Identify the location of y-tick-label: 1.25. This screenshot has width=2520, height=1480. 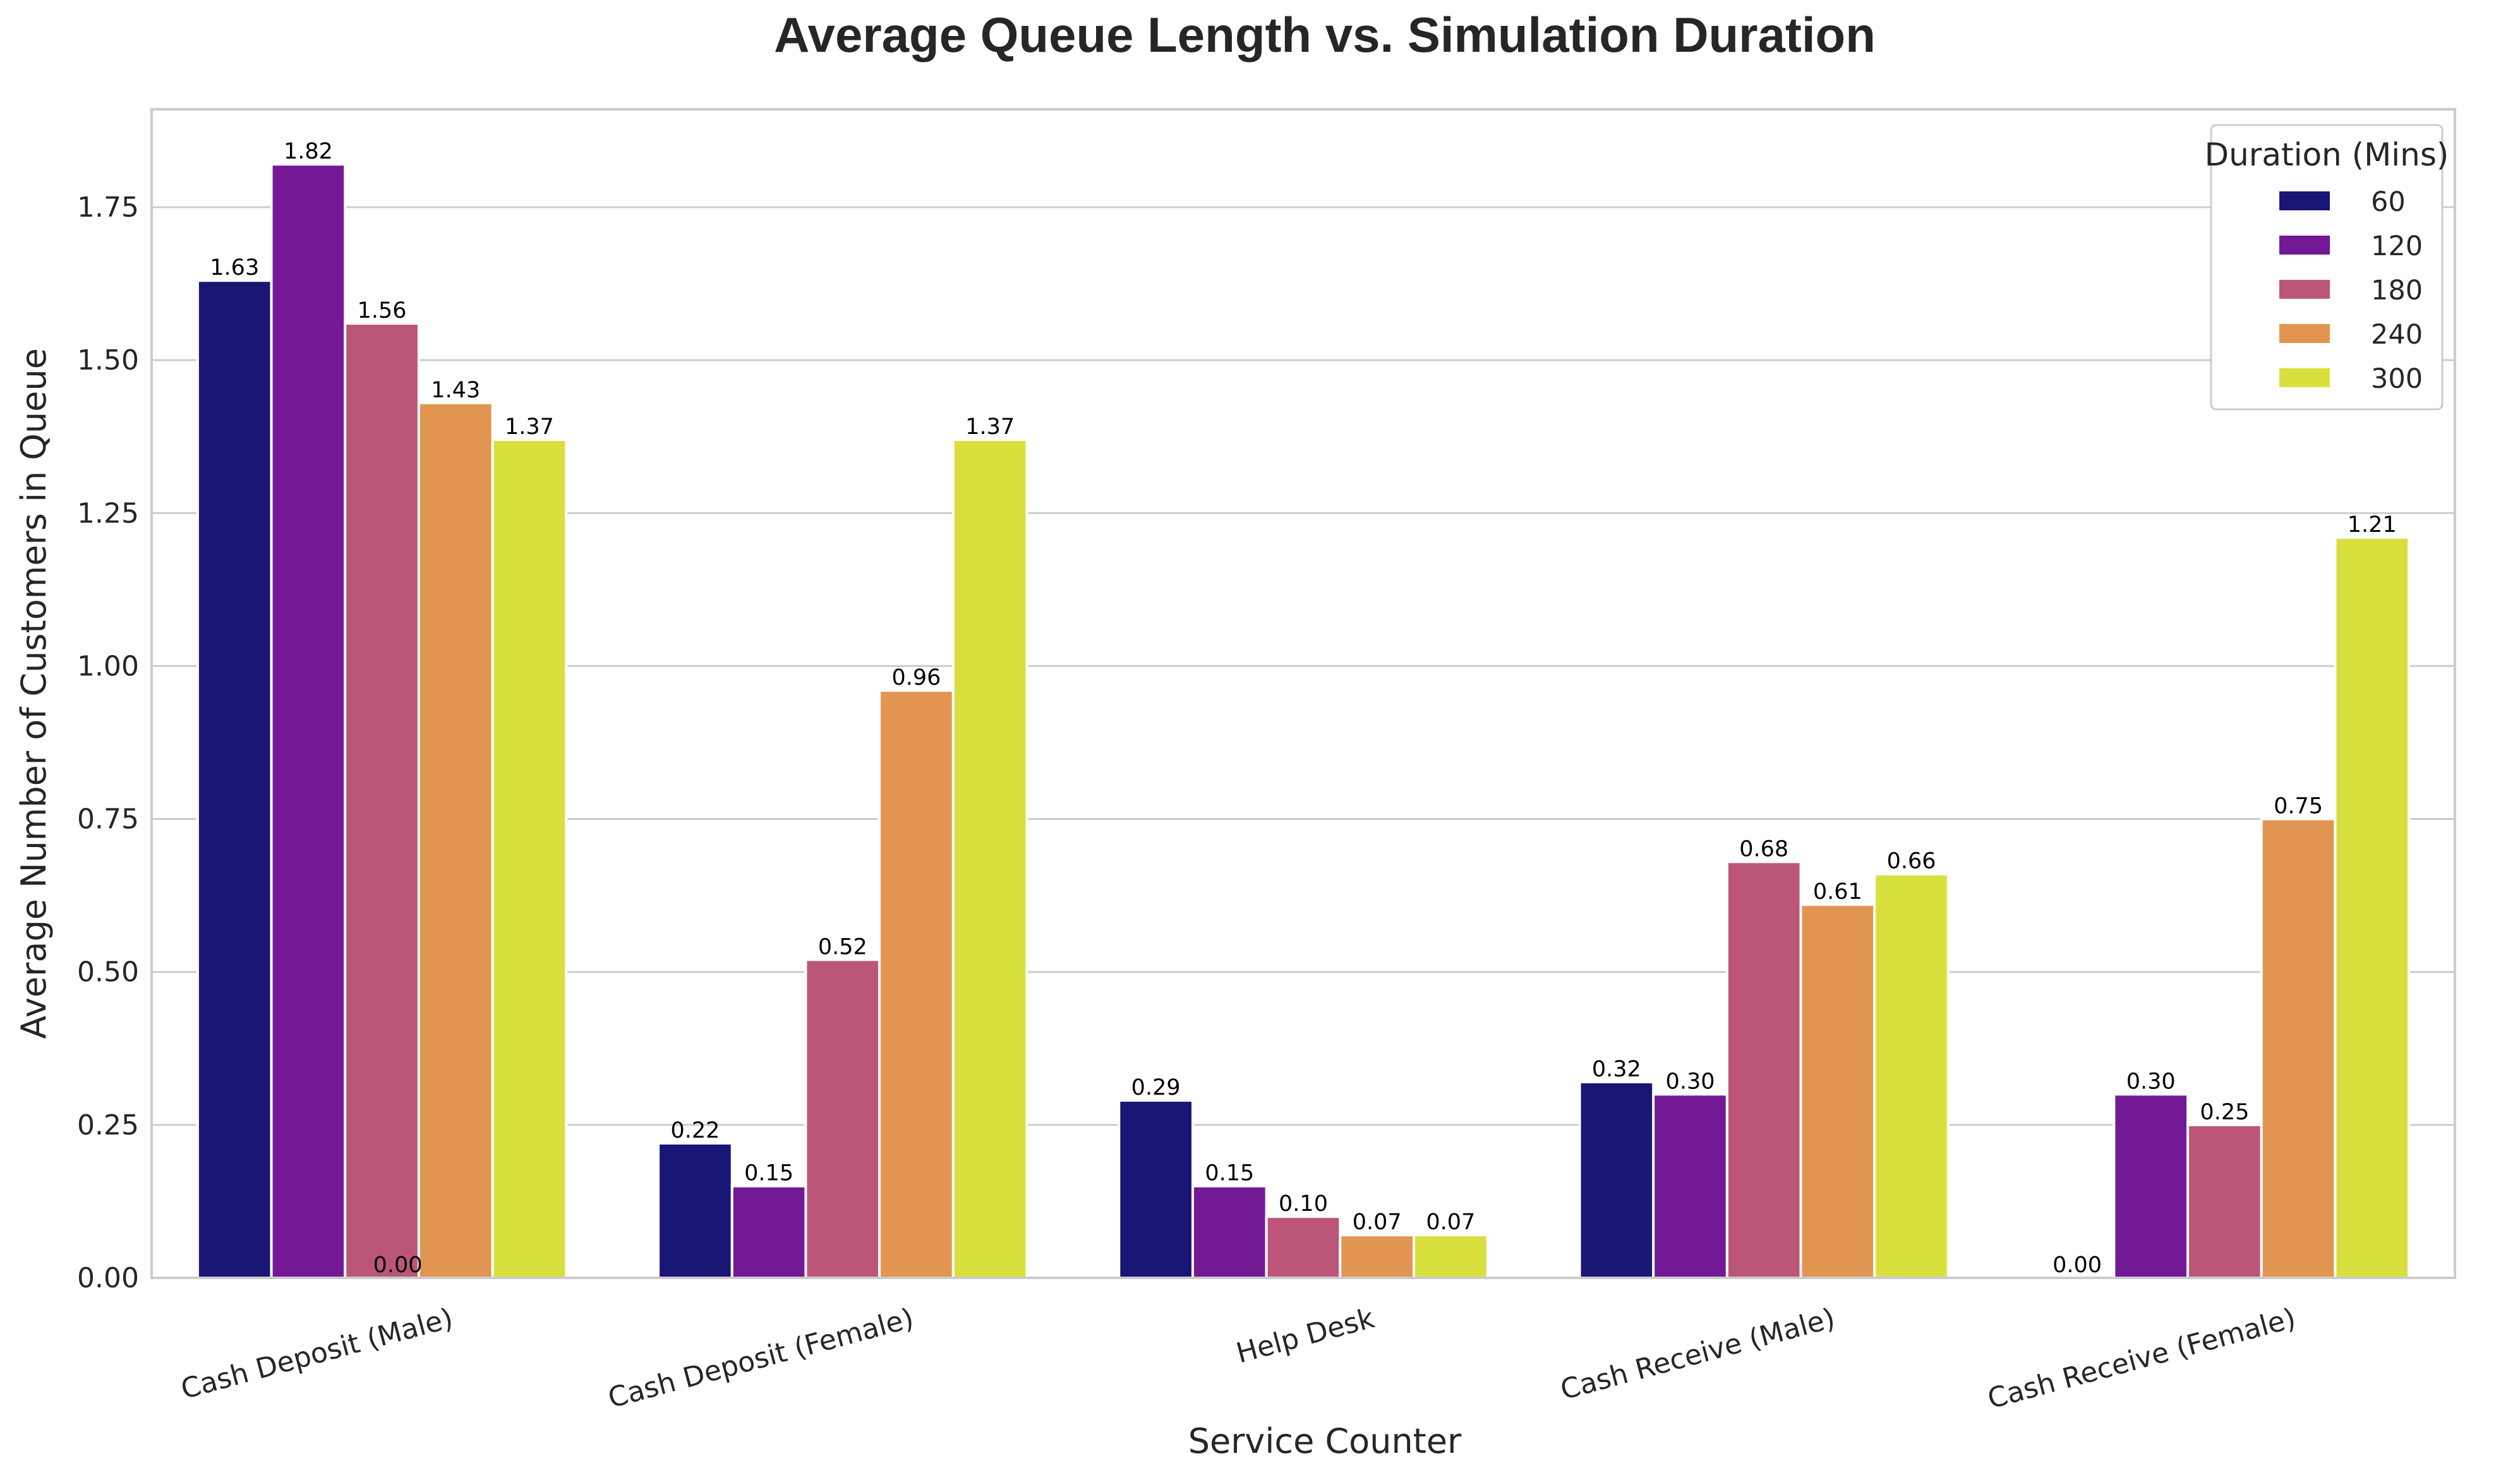
(108, 513).